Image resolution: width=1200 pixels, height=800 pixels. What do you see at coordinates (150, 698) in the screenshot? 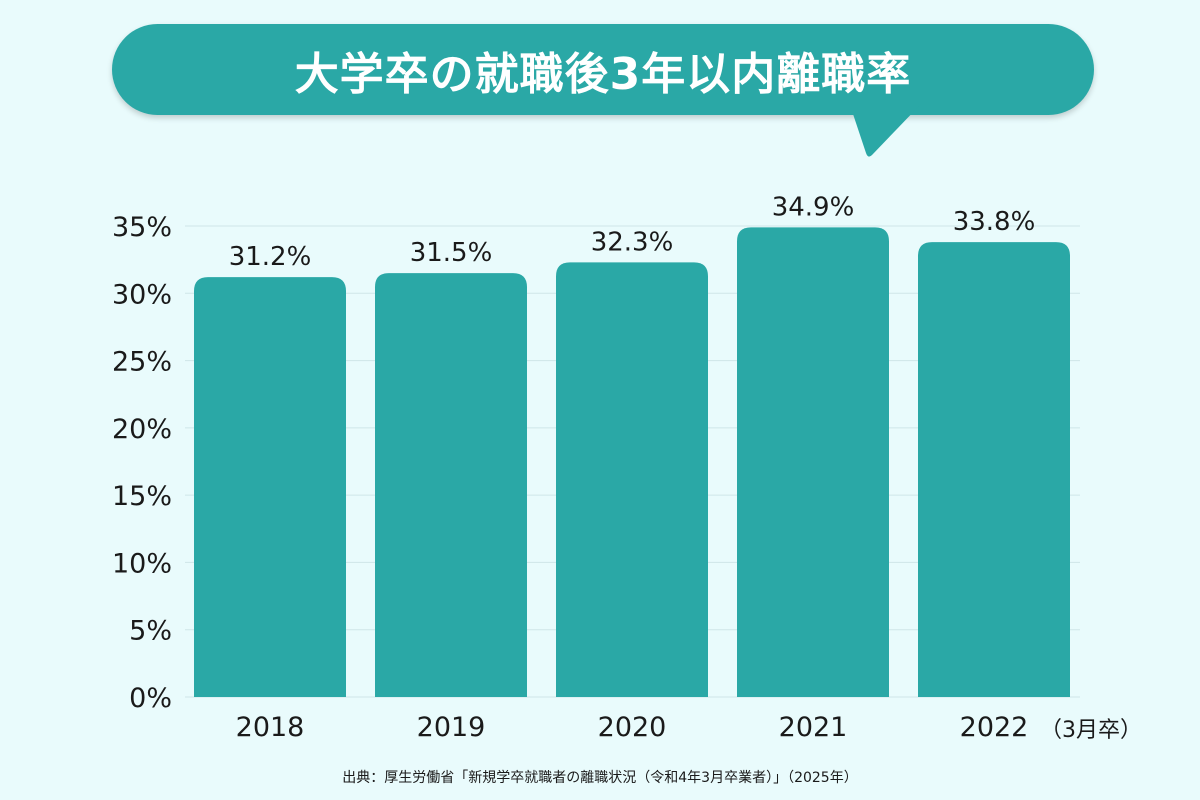
I see `y-tick-label: 0%` at bounding box center [150, 698].